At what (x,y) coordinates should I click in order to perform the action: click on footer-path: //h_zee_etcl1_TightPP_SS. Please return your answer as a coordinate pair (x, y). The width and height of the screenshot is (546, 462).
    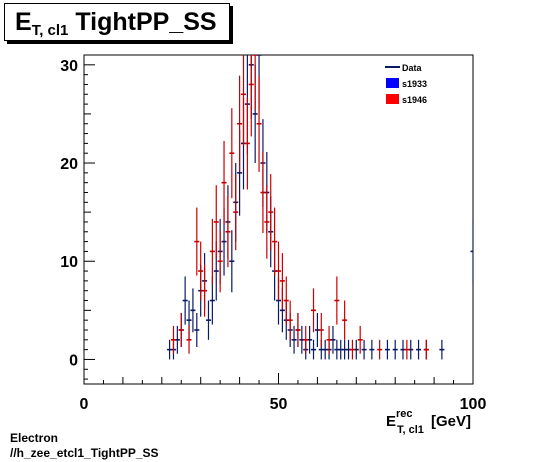
    Looking at the image, I should click on (84, 453).